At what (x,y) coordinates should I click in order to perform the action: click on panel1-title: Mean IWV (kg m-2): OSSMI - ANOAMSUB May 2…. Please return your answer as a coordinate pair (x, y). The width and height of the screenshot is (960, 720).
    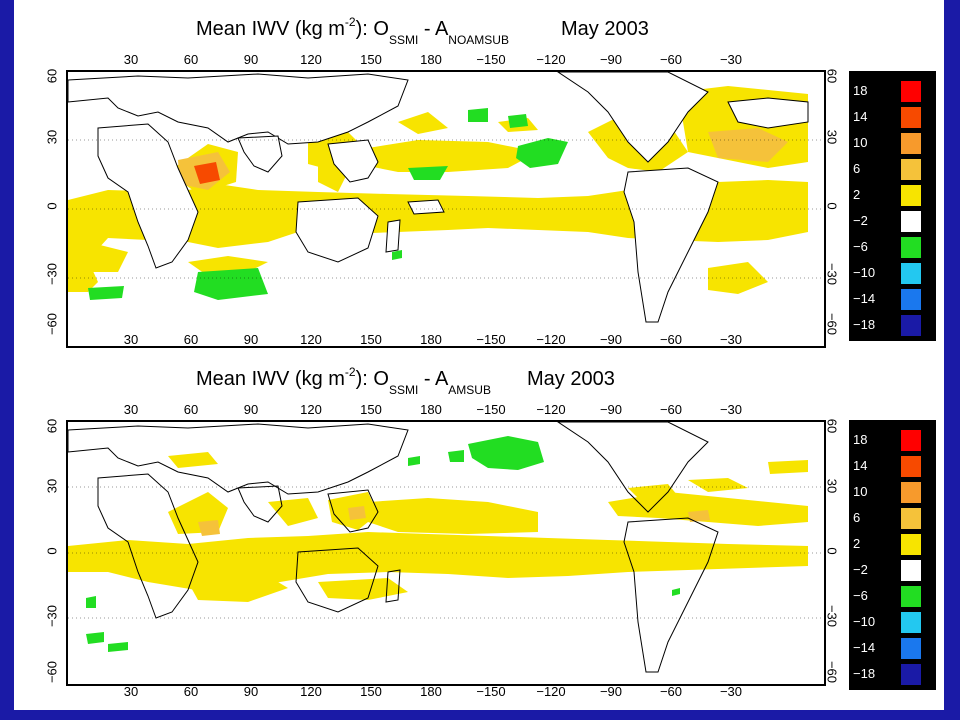
    Looking at the image, I should click on (422, 31).